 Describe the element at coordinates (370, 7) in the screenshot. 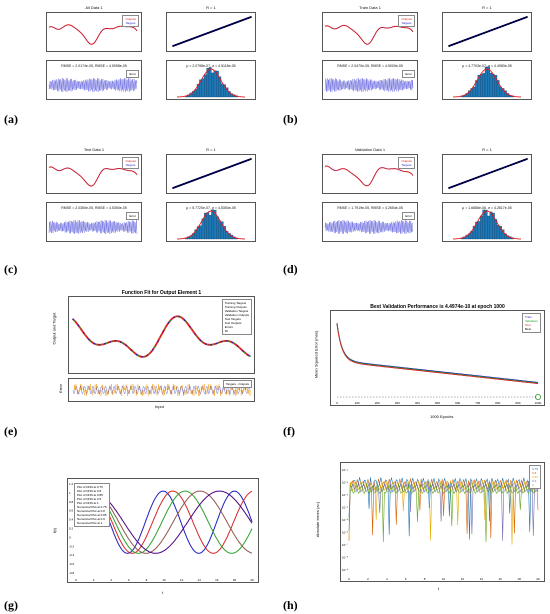

I see `signal-title: Train Data 1` at that location.